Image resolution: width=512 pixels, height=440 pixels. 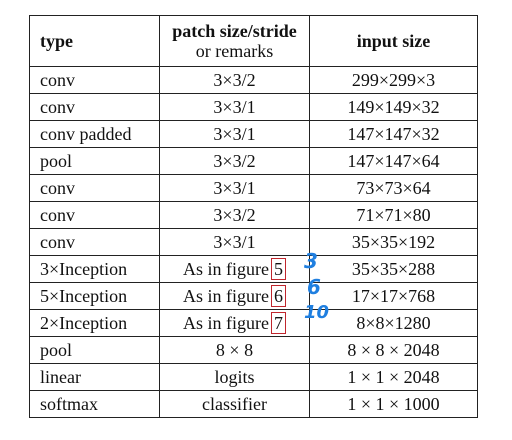 I want to click on cell-input: 35×35×192, so click(x=393, y=242).